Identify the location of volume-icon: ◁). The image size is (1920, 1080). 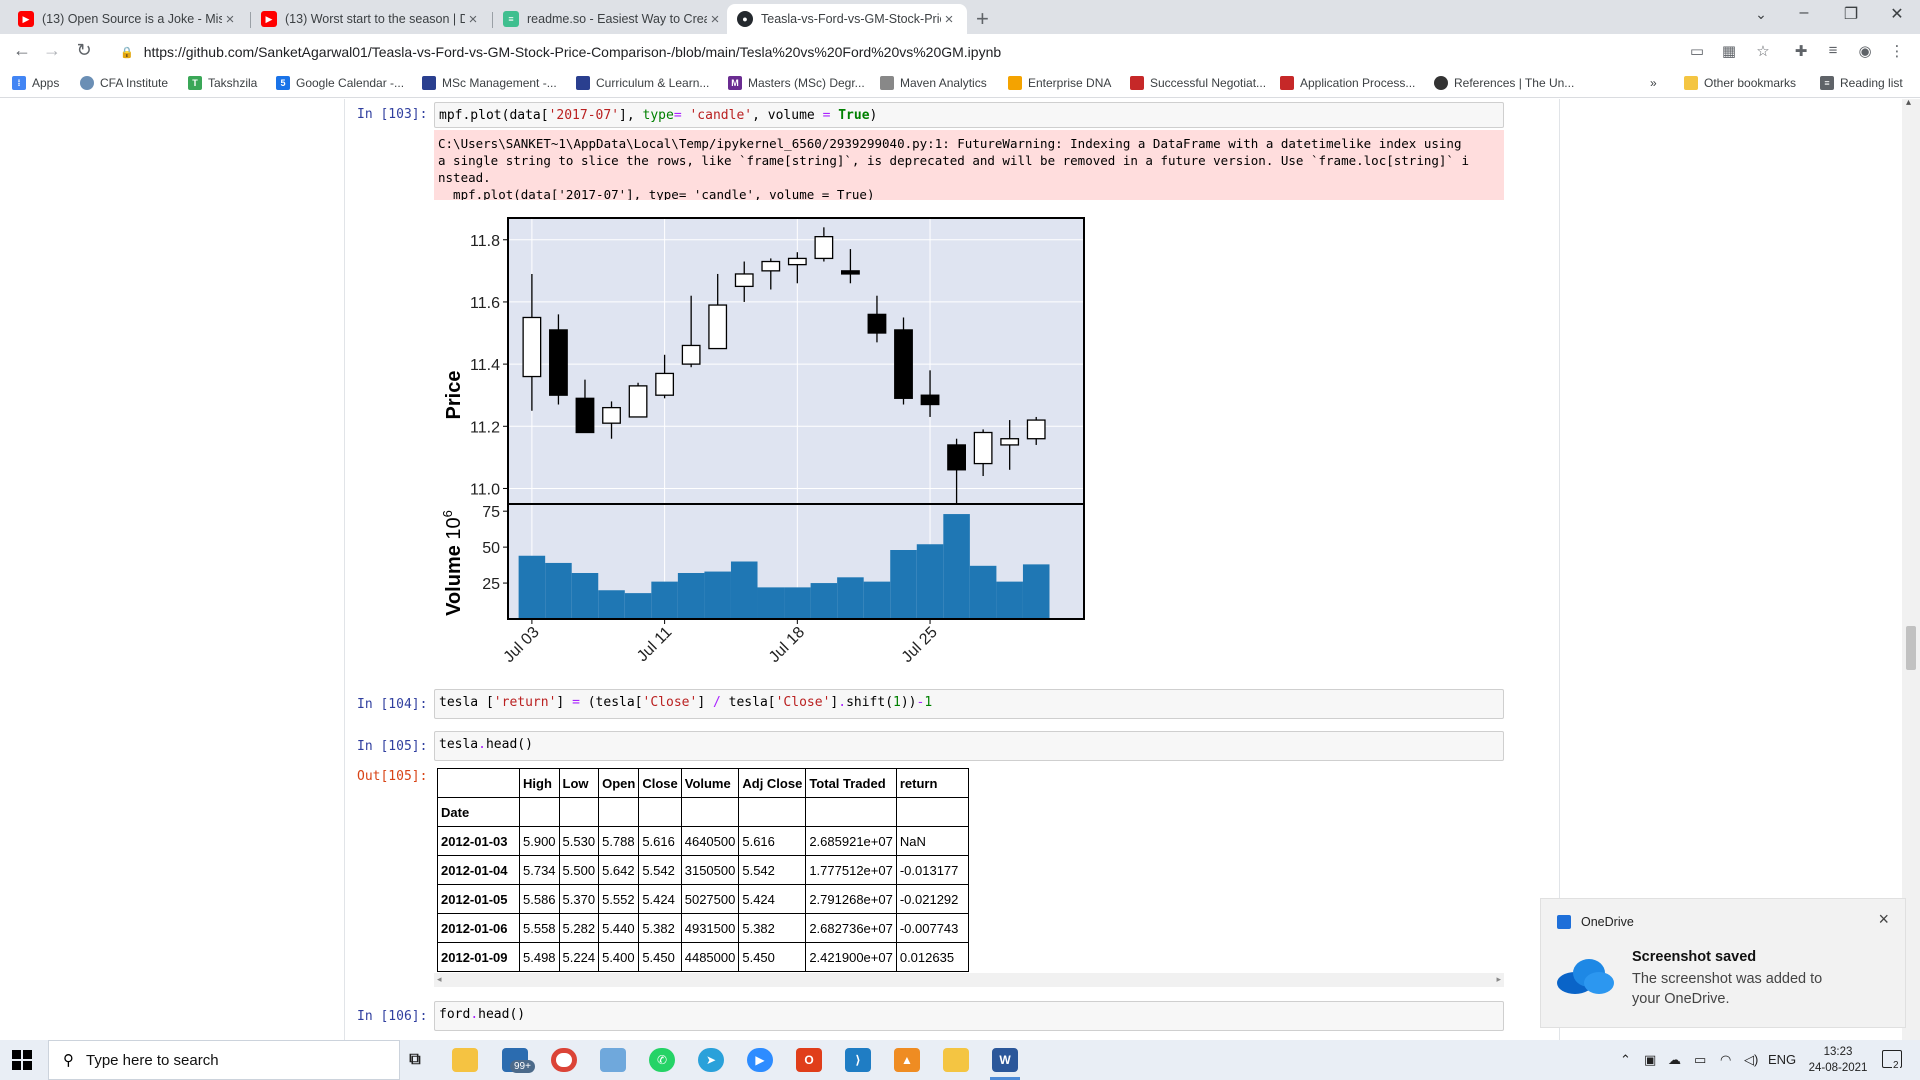
(1751, 1059).